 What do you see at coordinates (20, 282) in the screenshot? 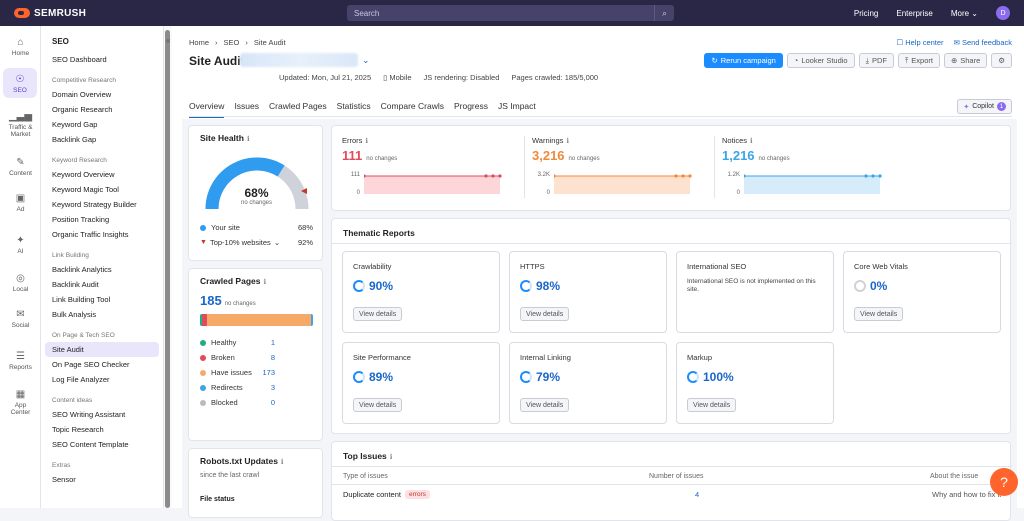
I see `rail-local: ◎ Local` at bounding box center [20, 282].